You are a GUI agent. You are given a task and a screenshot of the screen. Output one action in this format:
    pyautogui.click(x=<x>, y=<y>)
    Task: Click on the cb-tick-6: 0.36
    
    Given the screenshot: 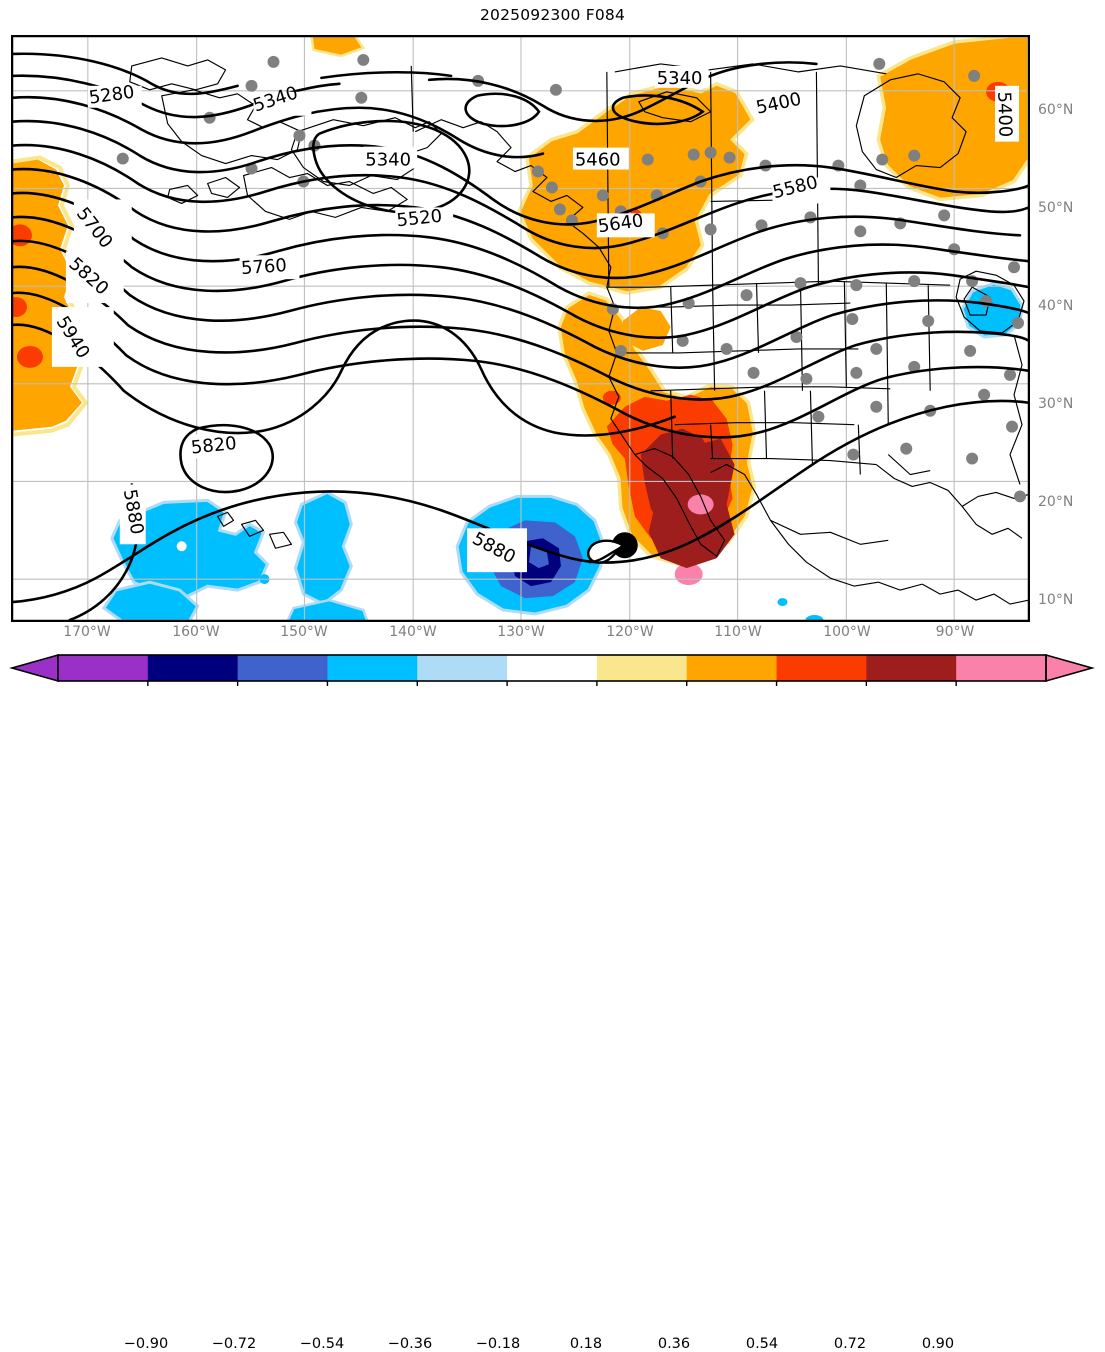 What is the action you would take?
    pyautogui.click(x=674, y=1344)
    